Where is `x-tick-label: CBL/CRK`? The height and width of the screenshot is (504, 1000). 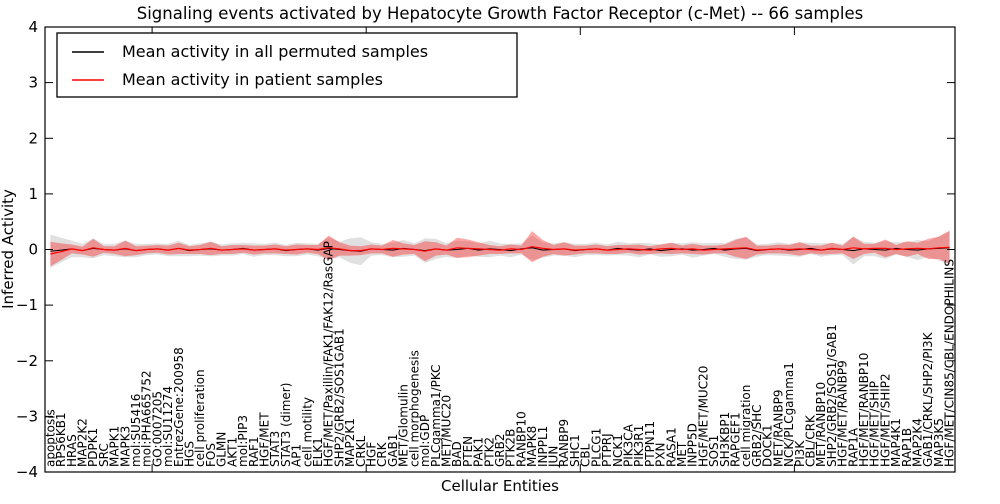 x-tick-label: CBL/CRK is located at coordinates (811, 440).